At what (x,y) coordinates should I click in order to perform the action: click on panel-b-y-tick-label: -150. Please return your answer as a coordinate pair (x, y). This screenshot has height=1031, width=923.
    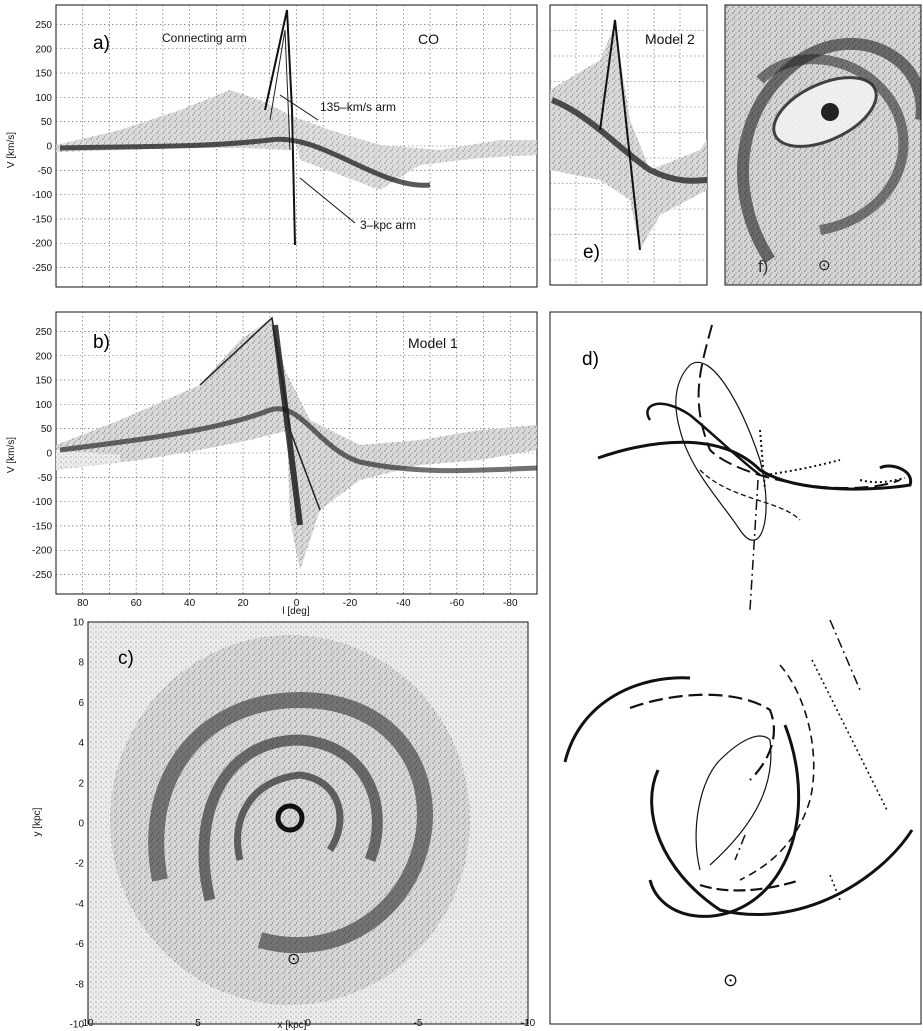
    Looking at the image, I should click on (42, 526).